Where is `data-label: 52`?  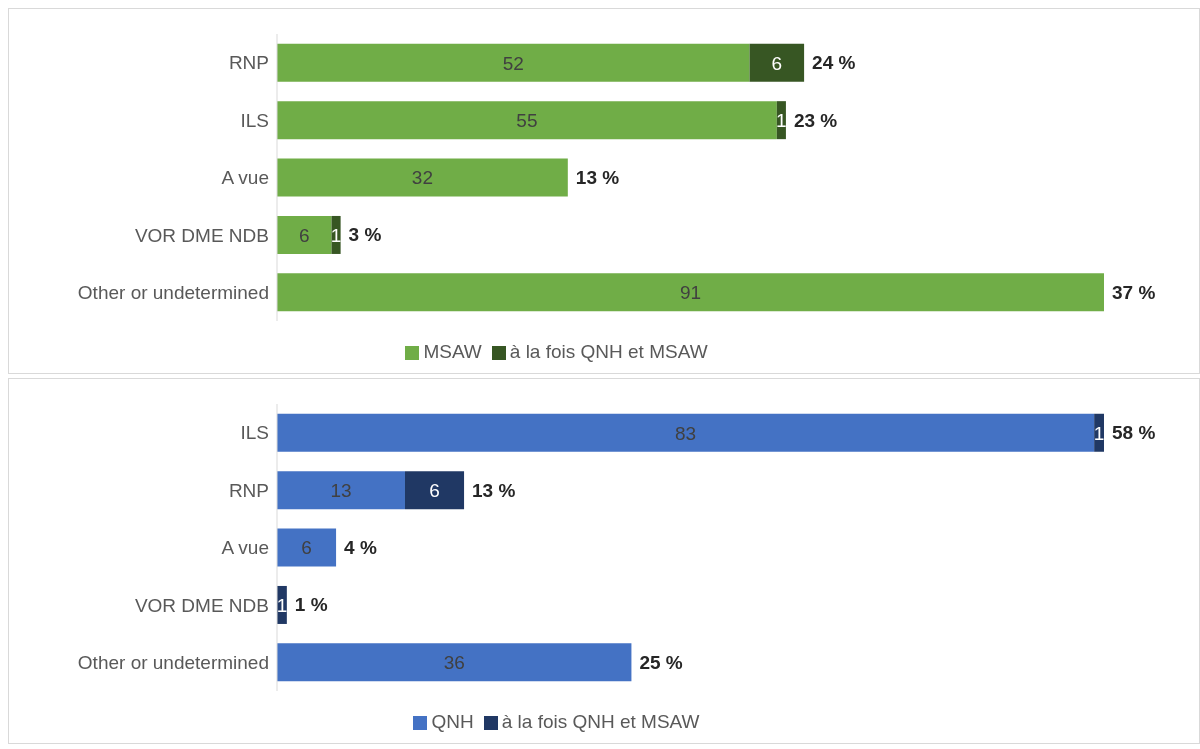
data-label: 52 is located at coordinates (513, 63).